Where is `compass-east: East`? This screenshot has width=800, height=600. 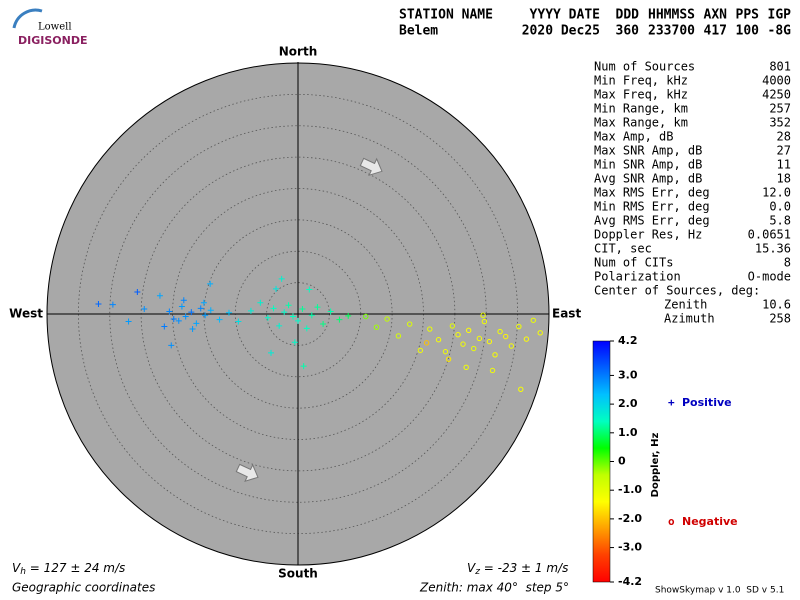 compass-east: East is located at coordinates (566, 314).